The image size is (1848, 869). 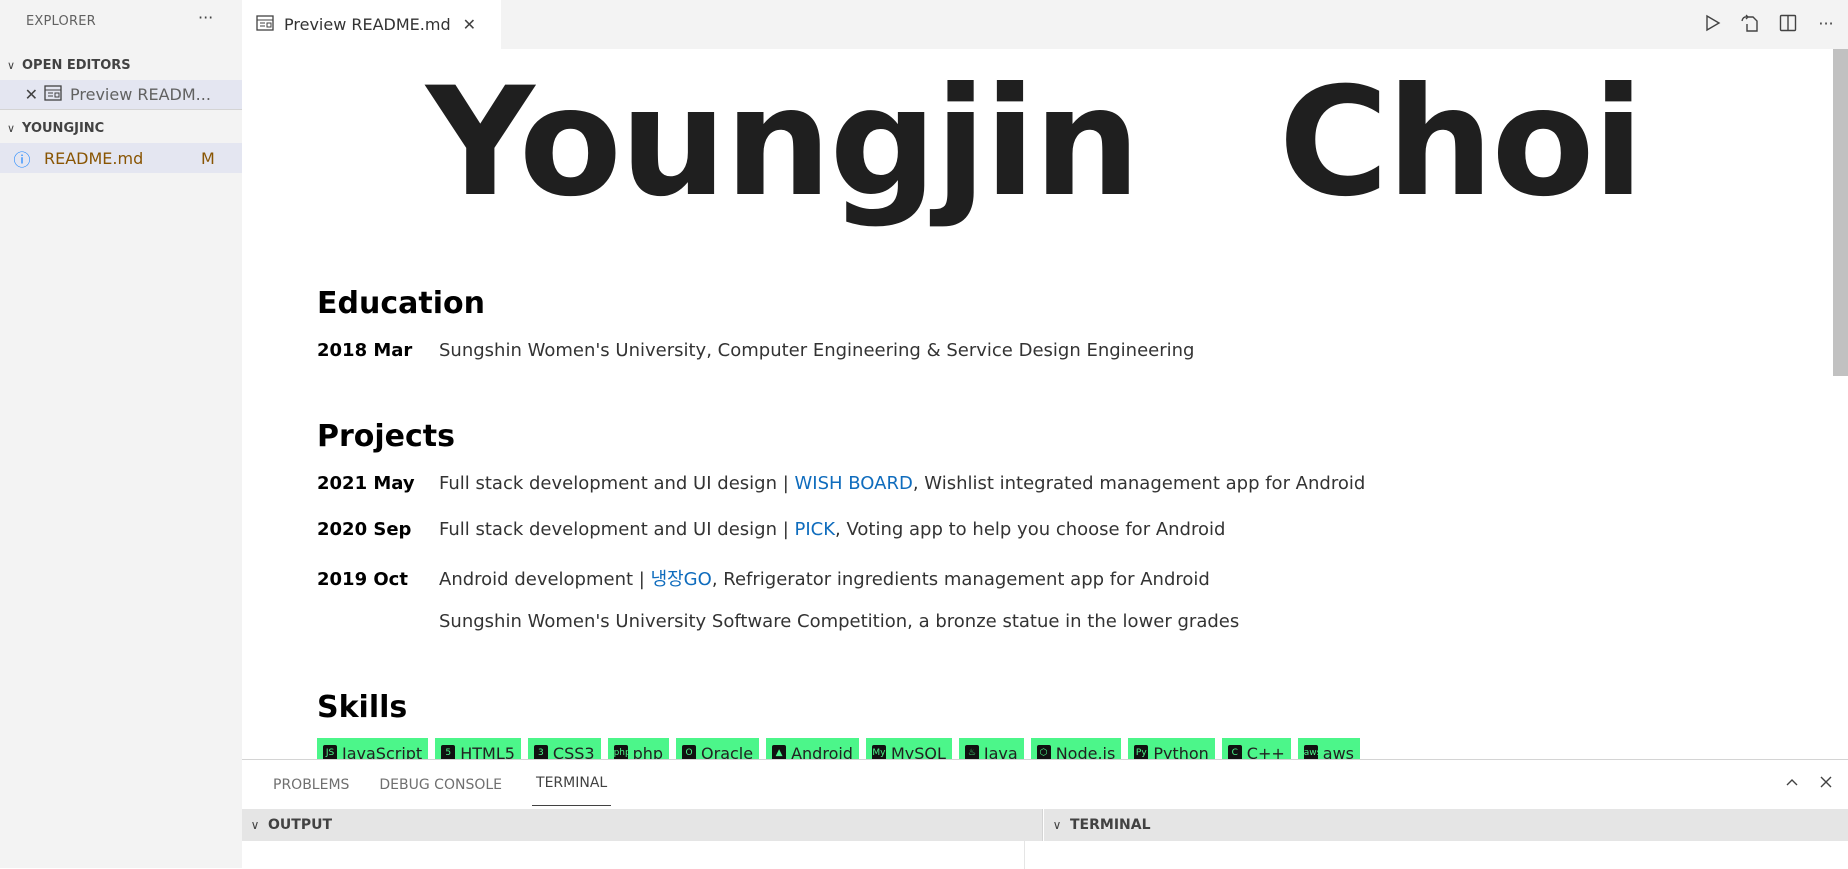 What do you see at coordinates (441, 784) in the screenshot?
I see `tab-debug-console: DEBUG CONSOLE` at bounding box center [441, 784].